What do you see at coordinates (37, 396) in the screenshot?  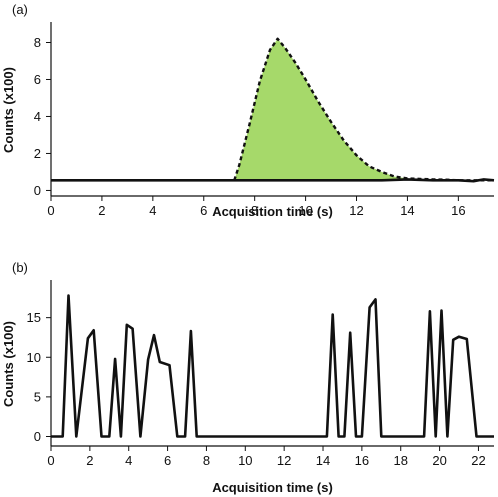 I see `y-tick-label: 5` at bounding box center [37, 396].